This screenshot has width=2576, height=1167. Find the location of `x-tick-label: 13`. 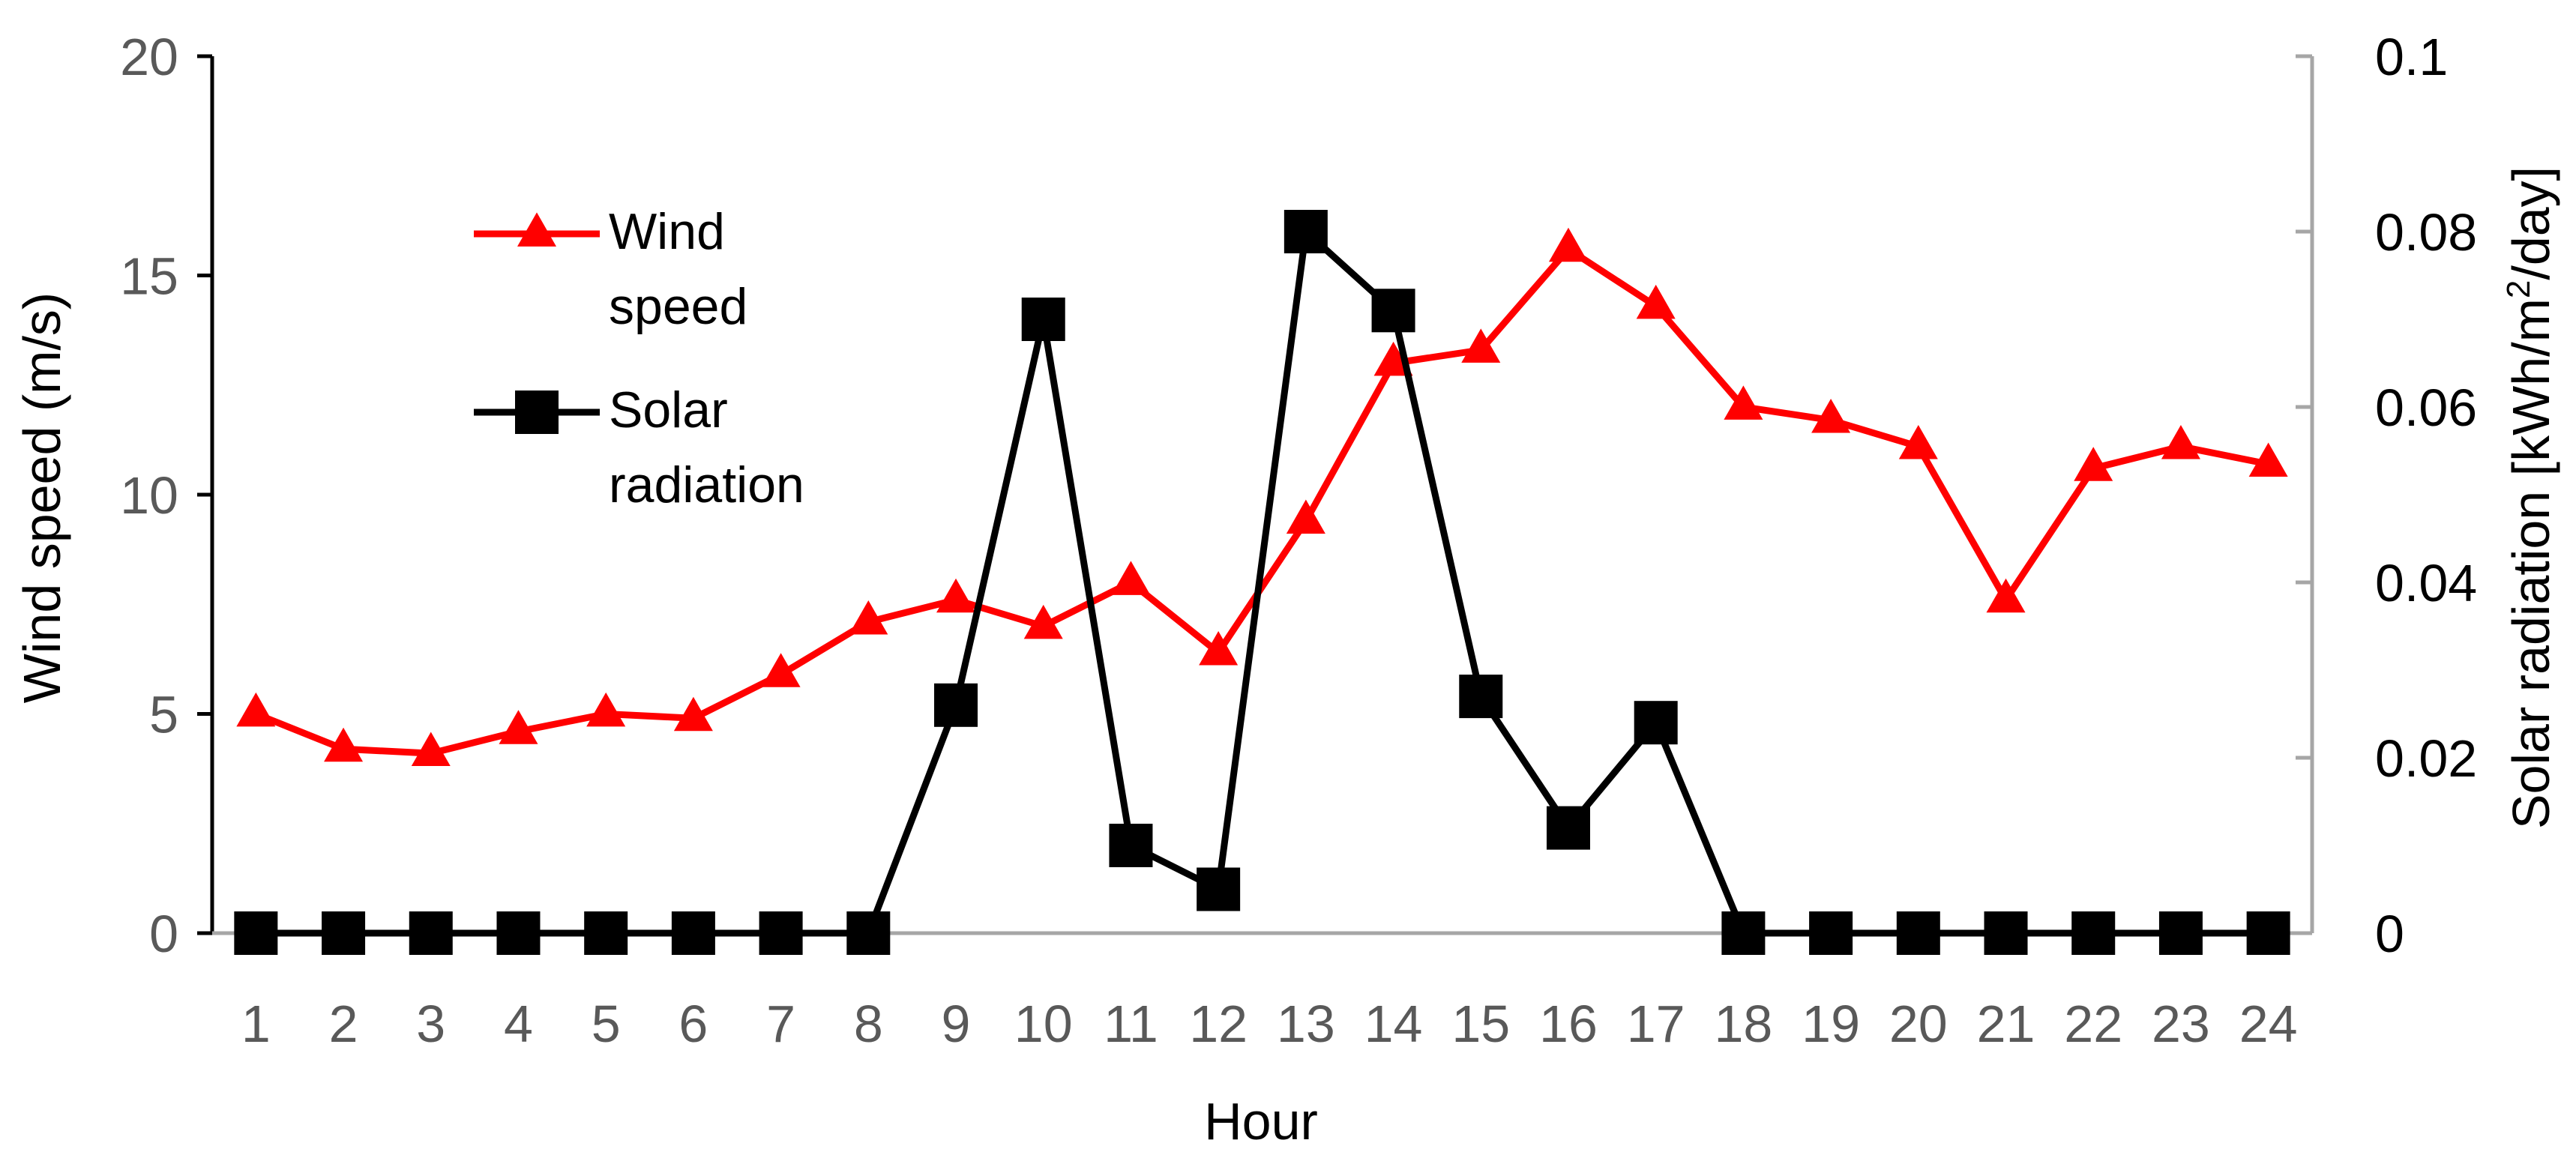

x-tick-label: 13 is located at coordinates (1306, 1024).